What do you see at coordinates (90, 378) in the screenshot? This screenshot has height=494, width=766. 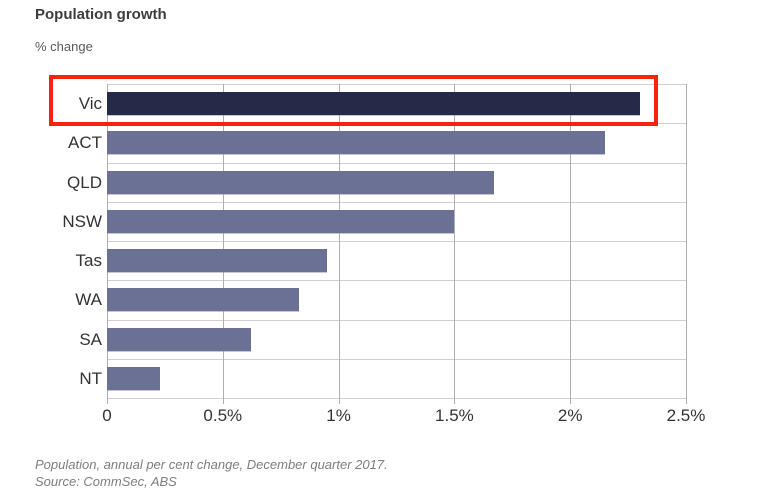 I see `category-label: NT` at bounding box center [90, 378].